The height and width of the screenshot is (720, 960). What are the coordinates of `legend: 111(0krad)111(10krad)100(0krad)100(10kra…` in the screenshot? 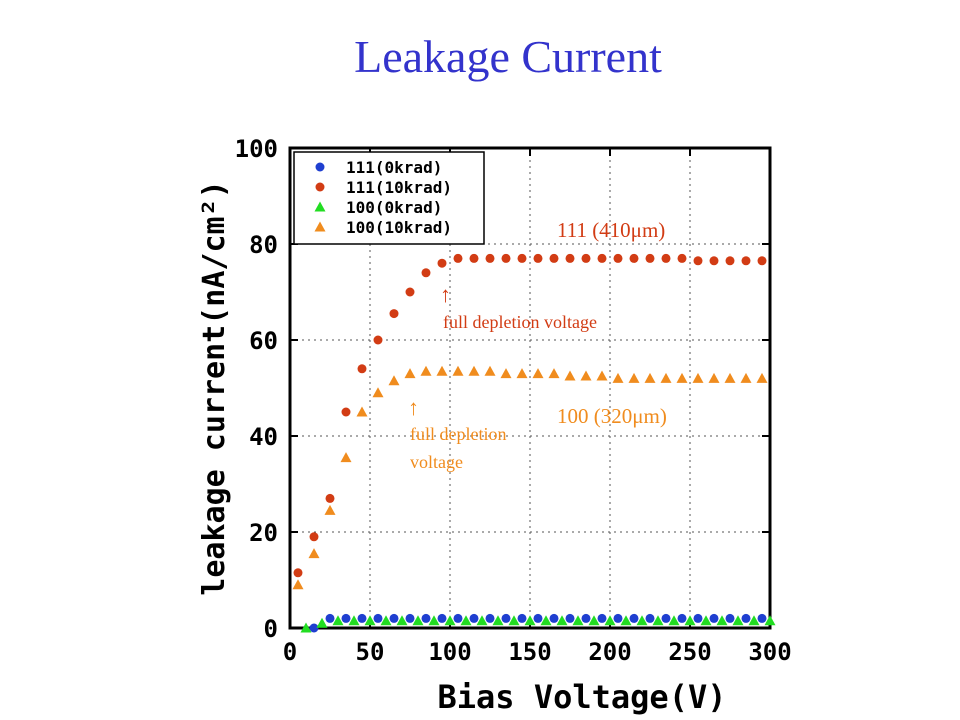 It's located at (389, 198).